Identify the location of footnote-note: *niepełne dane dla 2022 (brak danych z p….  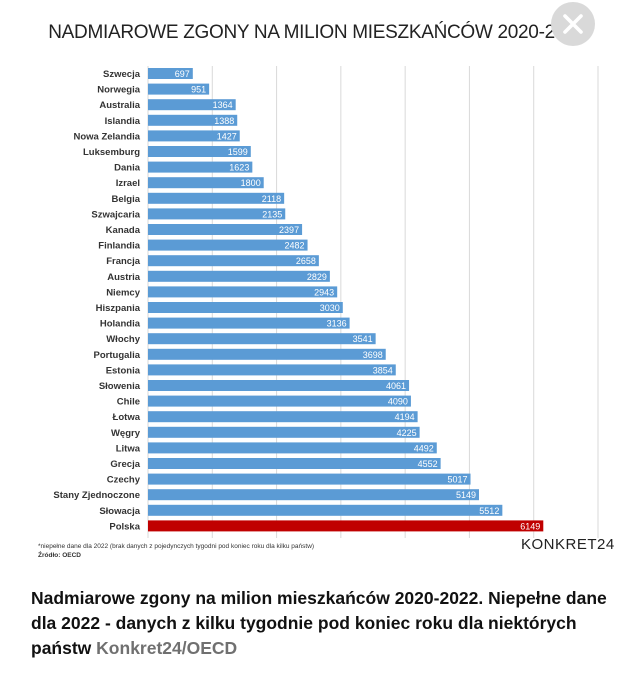
(176, 546).